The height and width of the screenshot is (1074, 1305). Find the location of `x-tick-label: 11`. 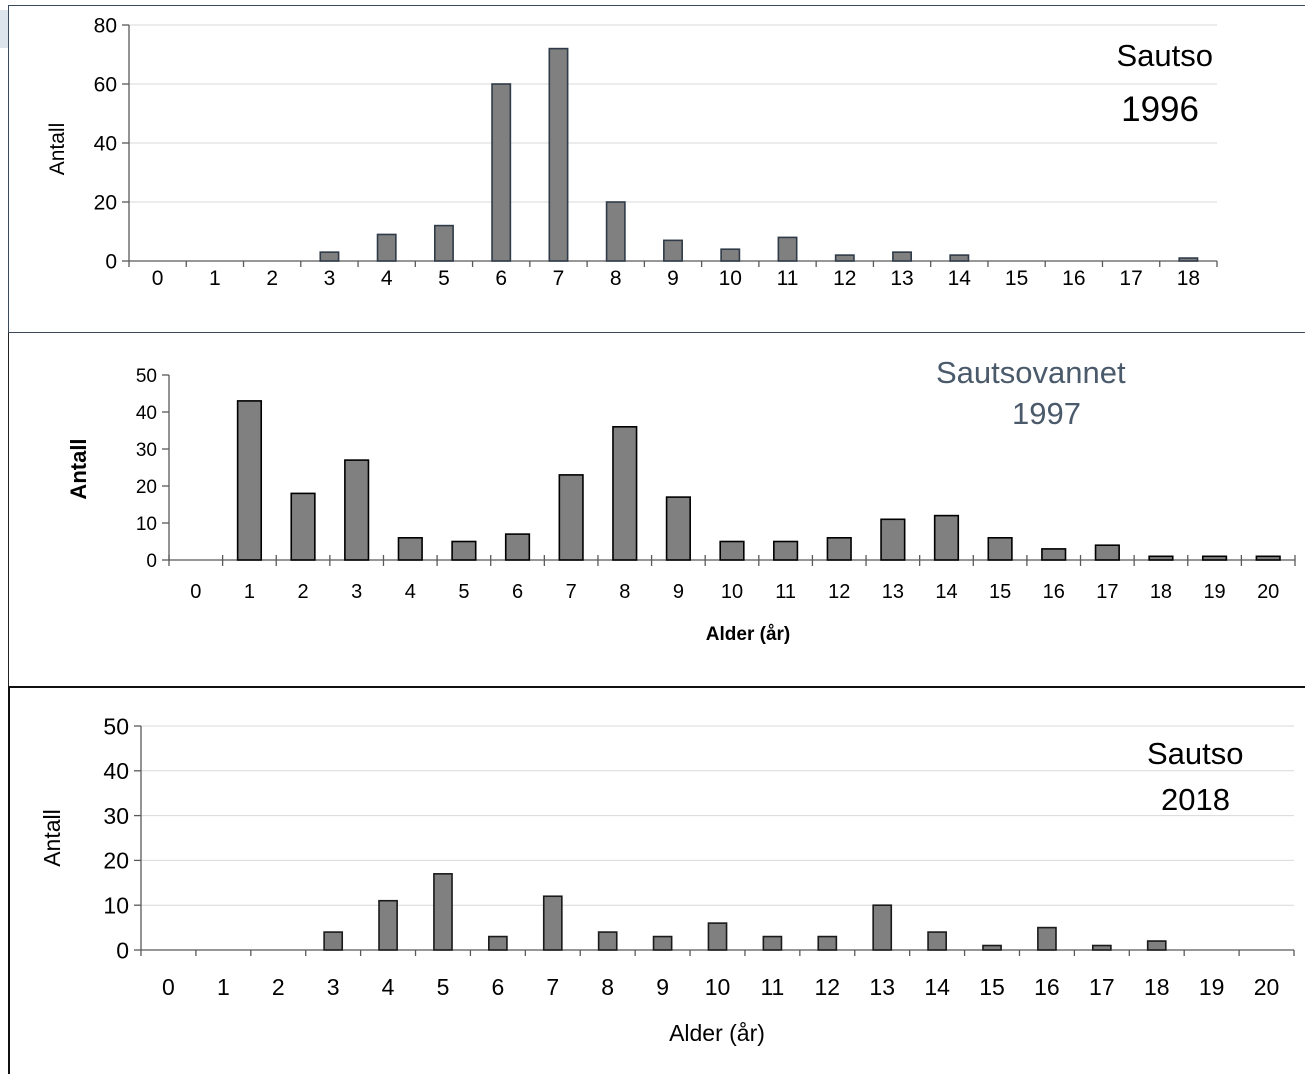

x-tick-label: 11 is located at coordinates (788, 278).